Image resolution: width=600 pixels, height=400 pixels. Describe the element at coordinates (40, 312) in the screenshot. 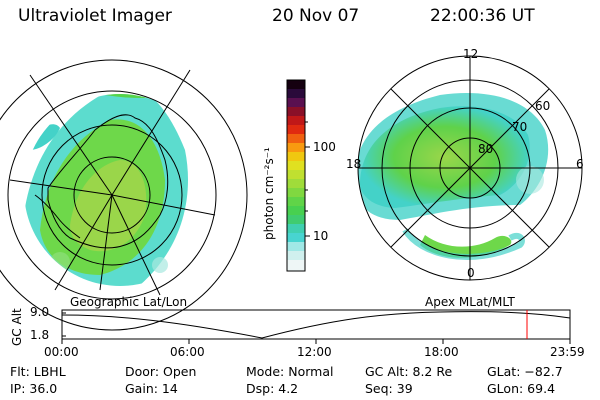

I see `altitude-tick-9: 9.0` at that location.